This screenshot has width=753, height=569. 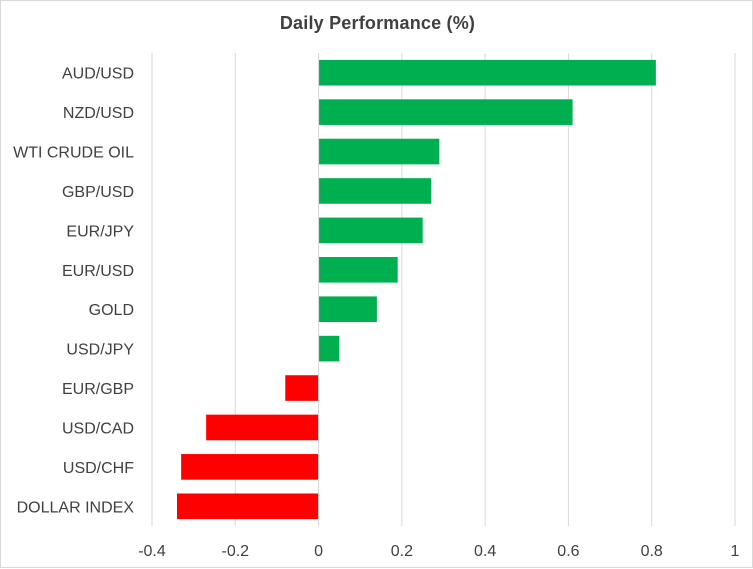 I want to click on category-label: GOLD, so click(x=111, y=310).